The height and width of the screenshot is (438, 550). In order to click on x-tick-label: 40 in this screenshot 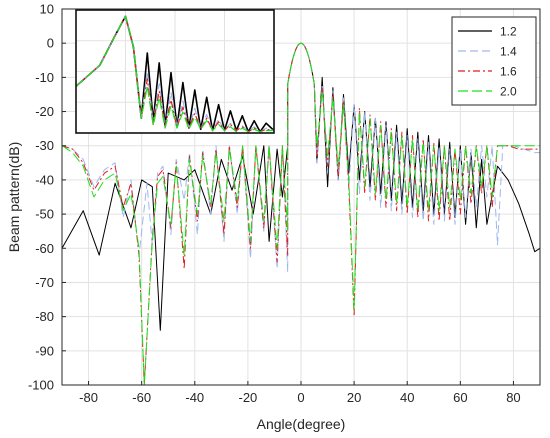, I will do `click(407, 397)`.